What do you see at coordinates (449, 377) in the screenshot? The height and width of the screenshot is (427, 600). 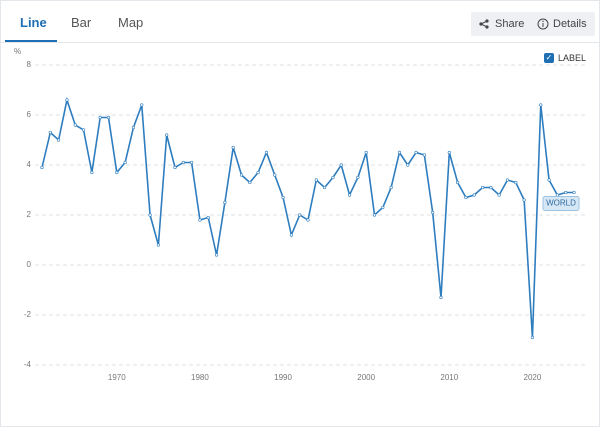 I see `x-tick-label: 2010` at bounding box center [449, 377].